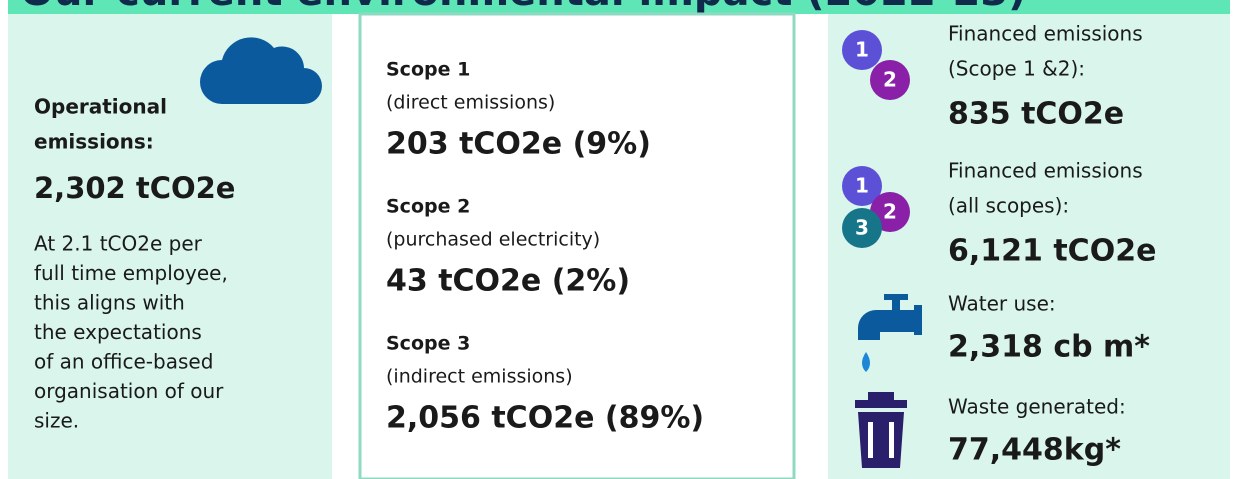 This screenshot has height=479, width=1238. What do you see at coordinates (881, 430) in the screenshot?
I see `bin-icon` at bounding box center [881, 430].